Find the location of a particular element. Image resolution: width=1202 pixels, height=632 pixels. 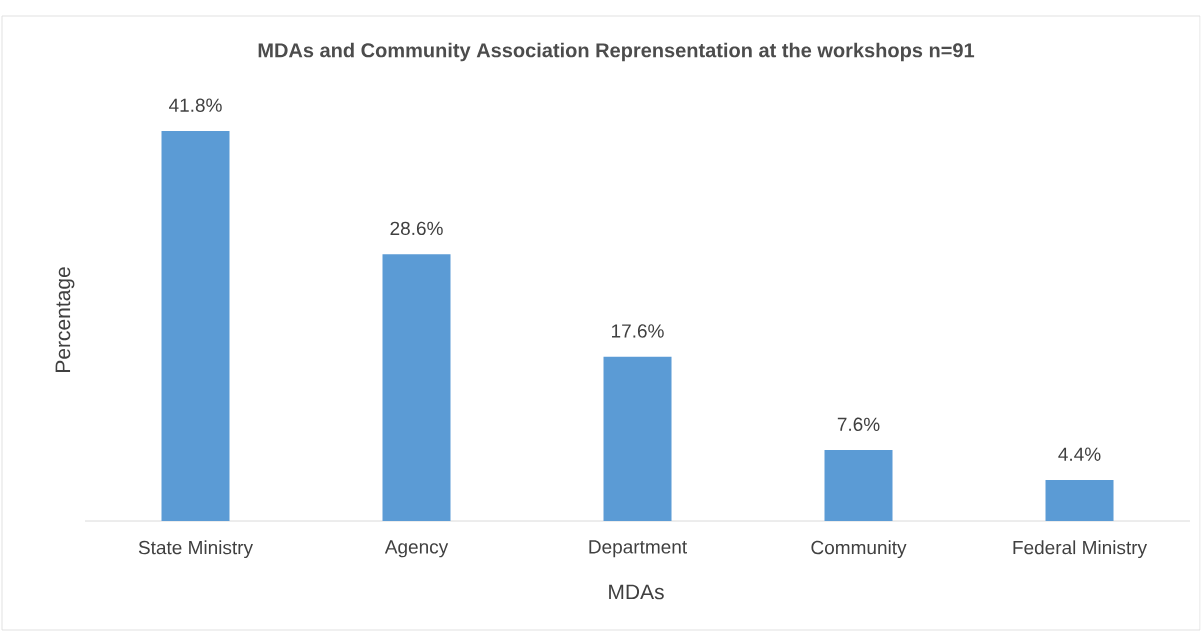

data-label: 7.6% is located at coordinates (858, 424).